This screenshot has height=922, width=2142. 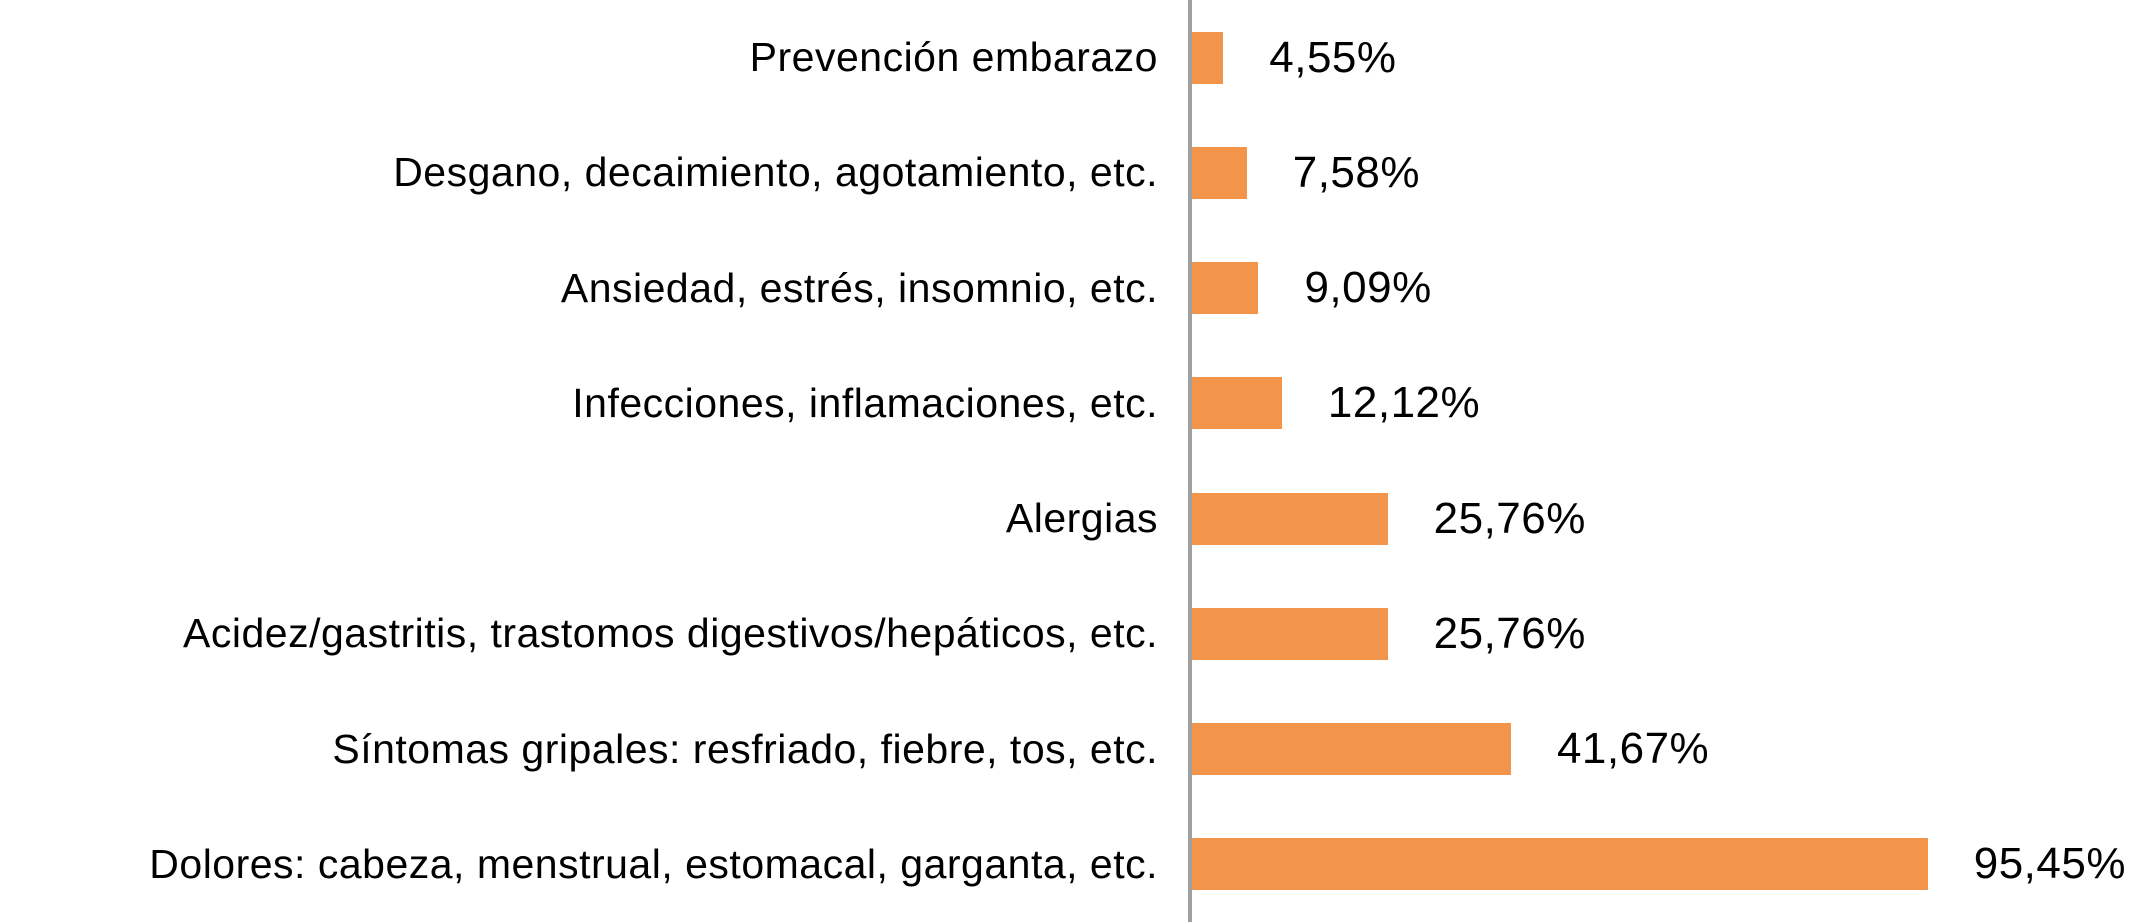 I want to click on bar-area: 41,67%, so click(x=1665, y=749).